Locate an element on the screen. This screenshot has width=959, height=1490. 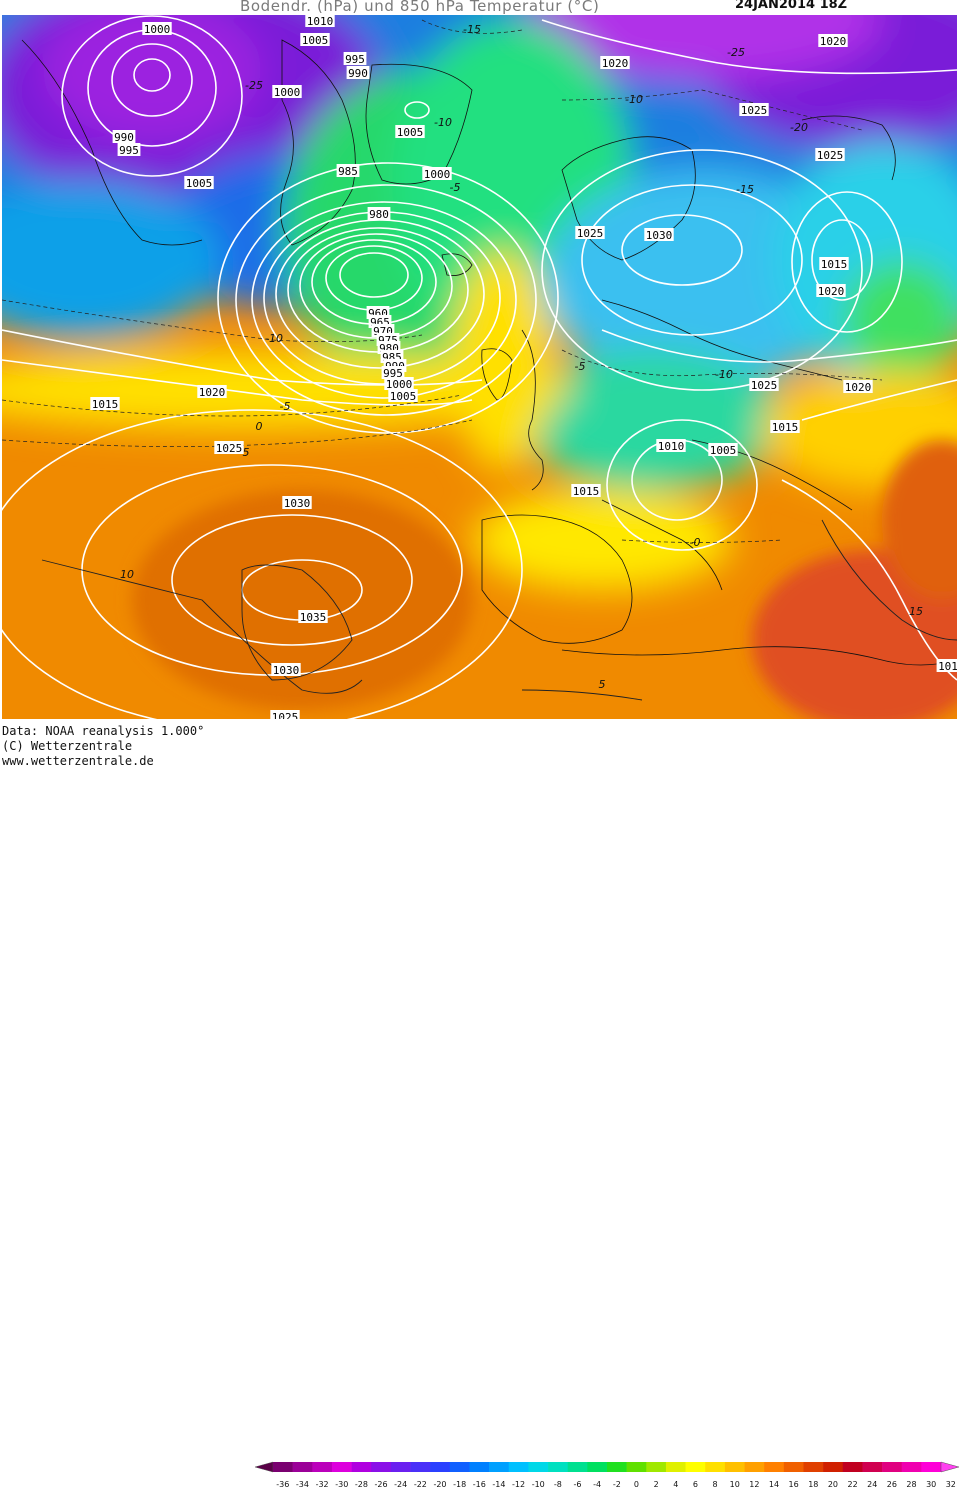
colorbar-tick-label: 4 is located at coordinates (675, 1484).